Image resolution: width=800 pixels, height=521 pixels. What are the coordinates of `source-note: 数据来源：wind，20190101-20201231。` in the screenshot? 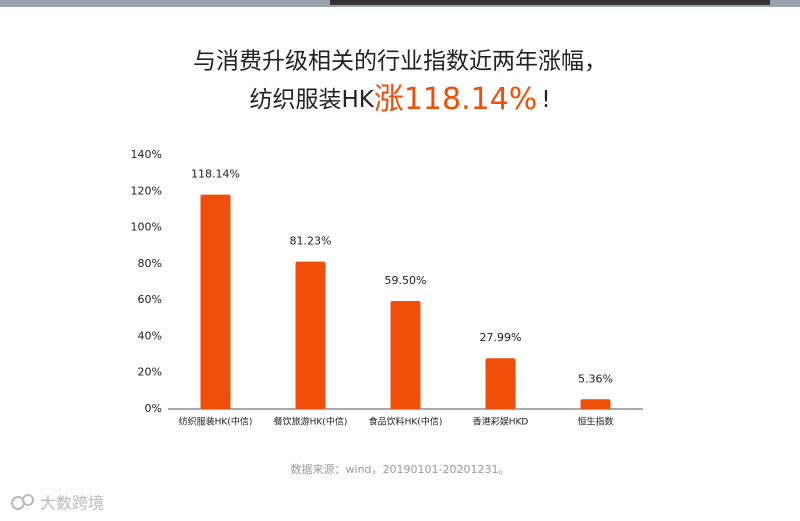 It's located at (400, 469).